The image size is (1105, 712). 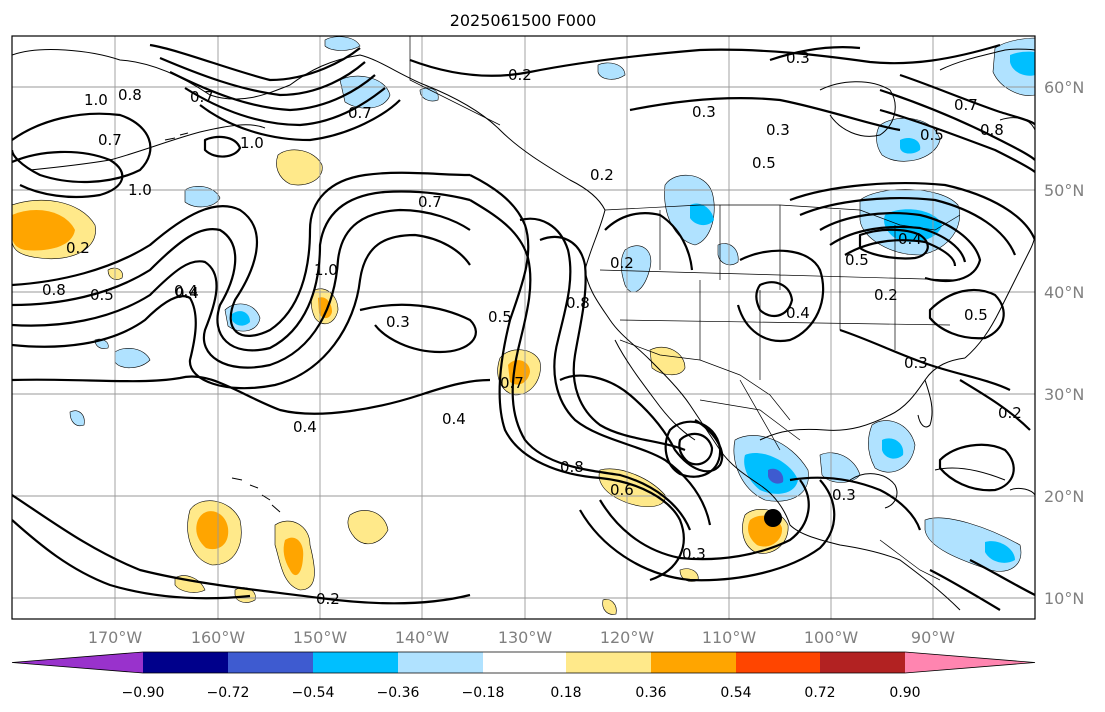 I want to click on contour-0.2-south, so click(x=241, y=549).